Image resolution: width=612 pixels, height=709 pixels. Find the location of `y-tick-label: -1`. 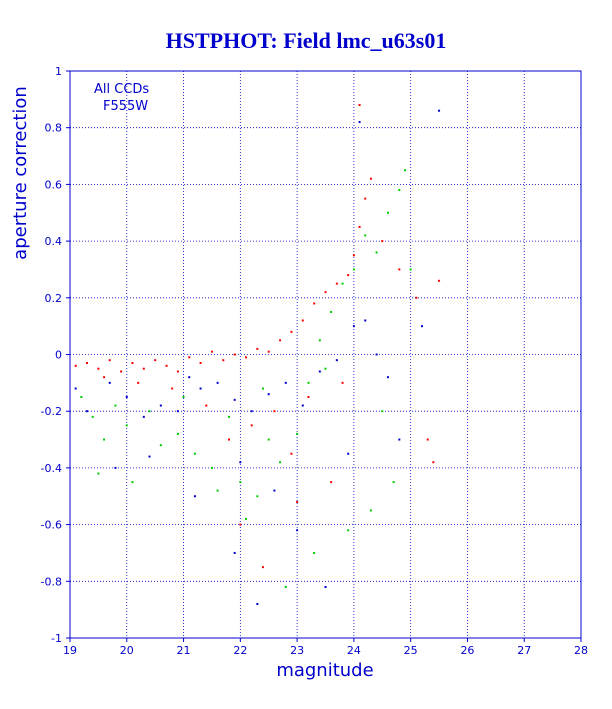

y-tick-label: -1 is located at coordinates (56, 638).